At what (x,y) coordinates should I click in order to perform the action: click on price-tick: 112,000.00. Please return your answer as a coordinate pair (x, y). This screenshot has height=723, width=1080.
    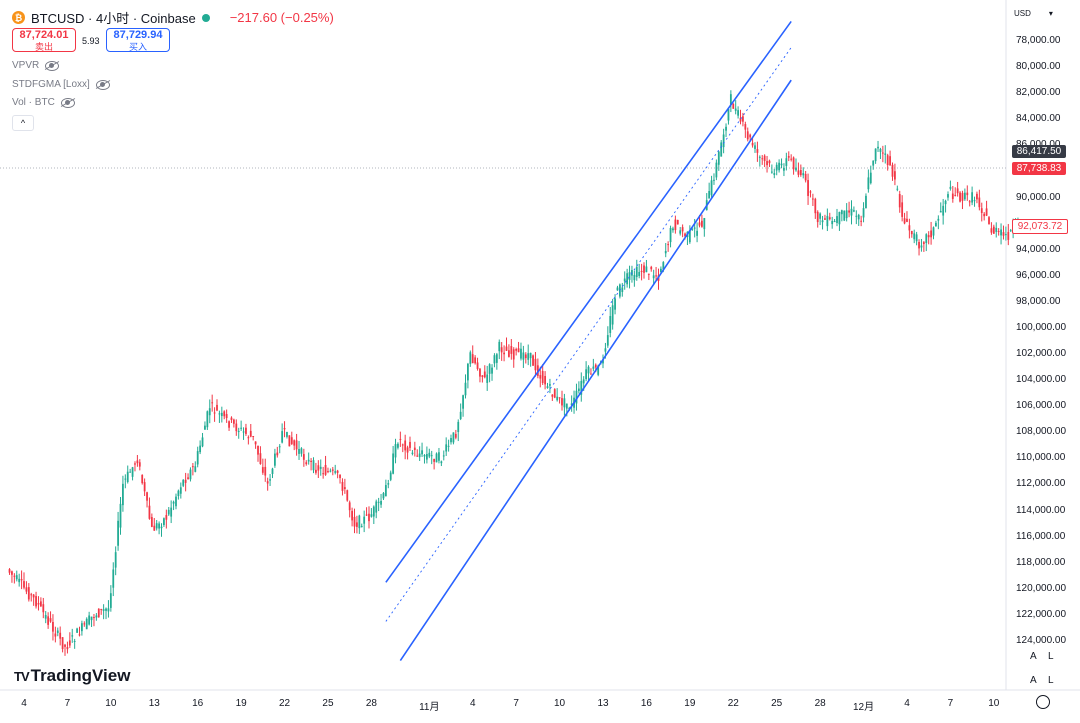
    Looking at the image, I should click on (1041, 484).